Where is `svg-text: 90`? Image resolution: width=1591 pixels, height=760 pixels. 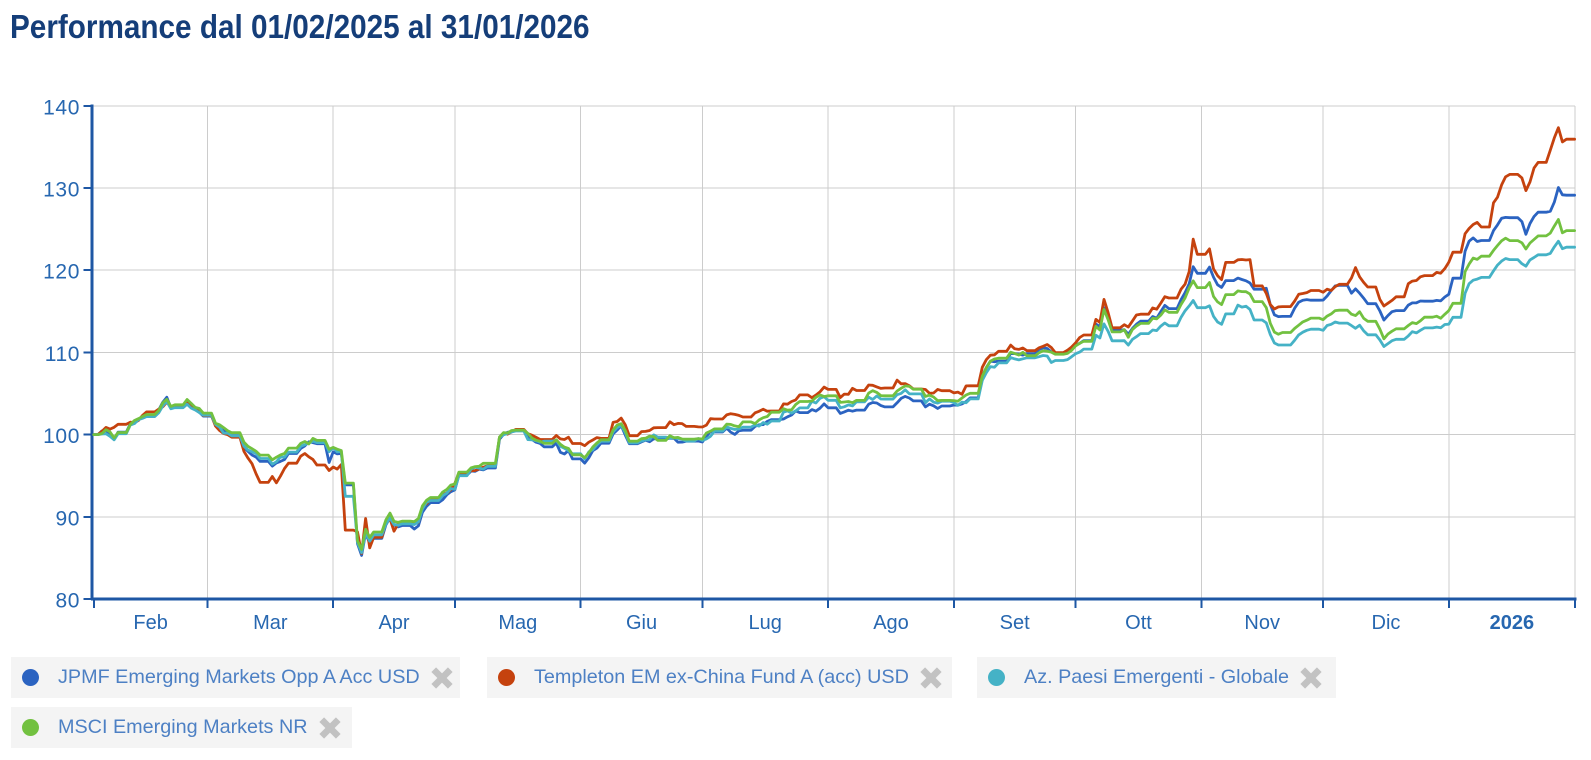
svg-text: 90 is located at coordinates (67, 518).